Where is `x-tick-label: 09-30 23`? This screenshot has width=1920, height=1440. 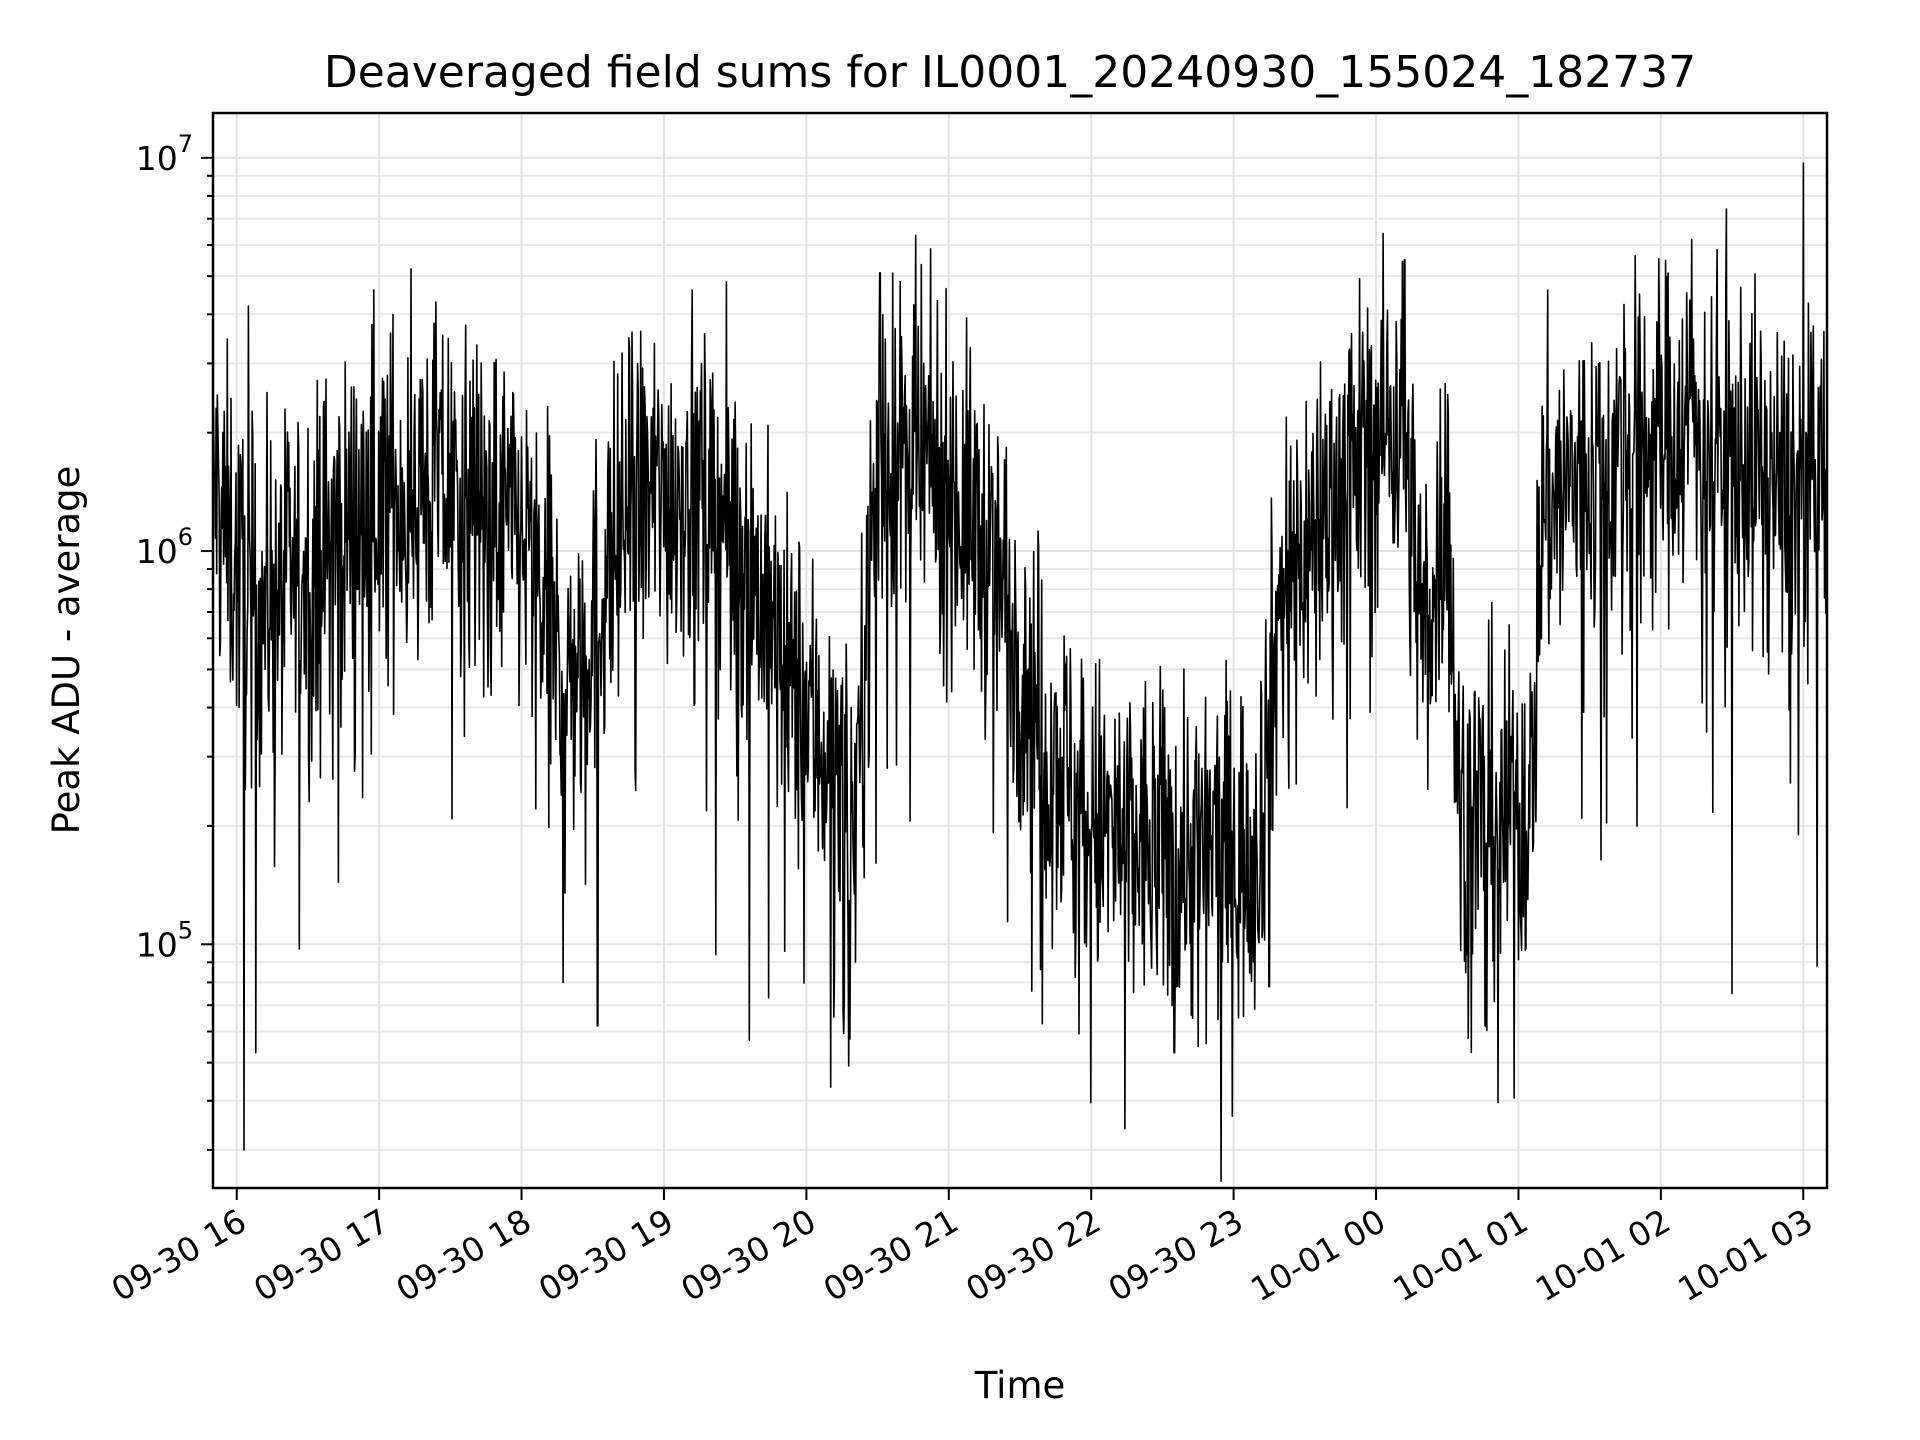 x-tick-label: 09-30 23 is located at coordinates (1176, 1255).